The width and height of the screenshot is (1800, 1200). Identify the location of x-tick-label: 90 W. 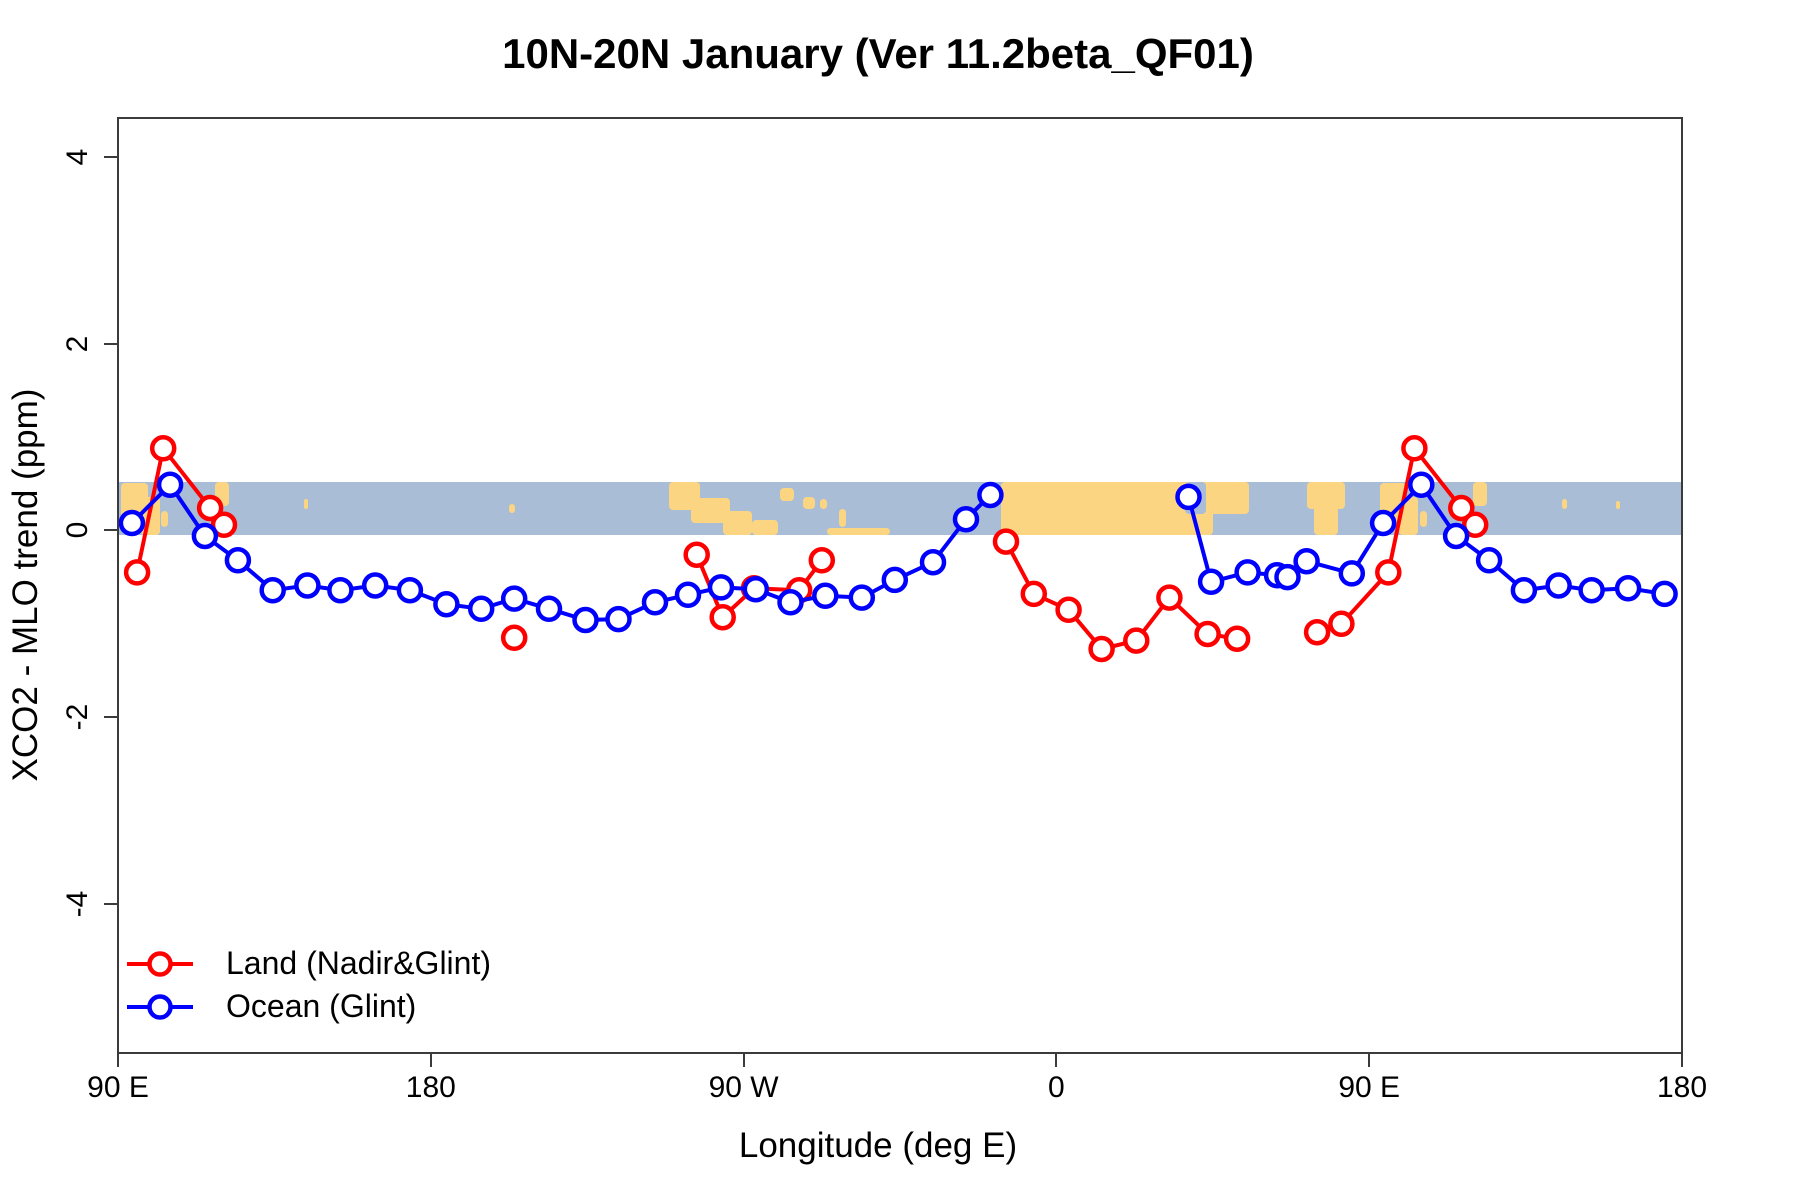
(743, 1087).